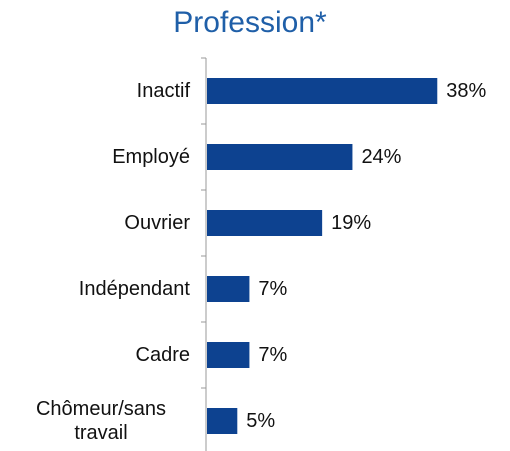 Image resolution: width=510 pixels, height=451 pixels. Describe the element at coordinates (250, 22) in the screenshot. I see `chart-title: Profession*` at that location.